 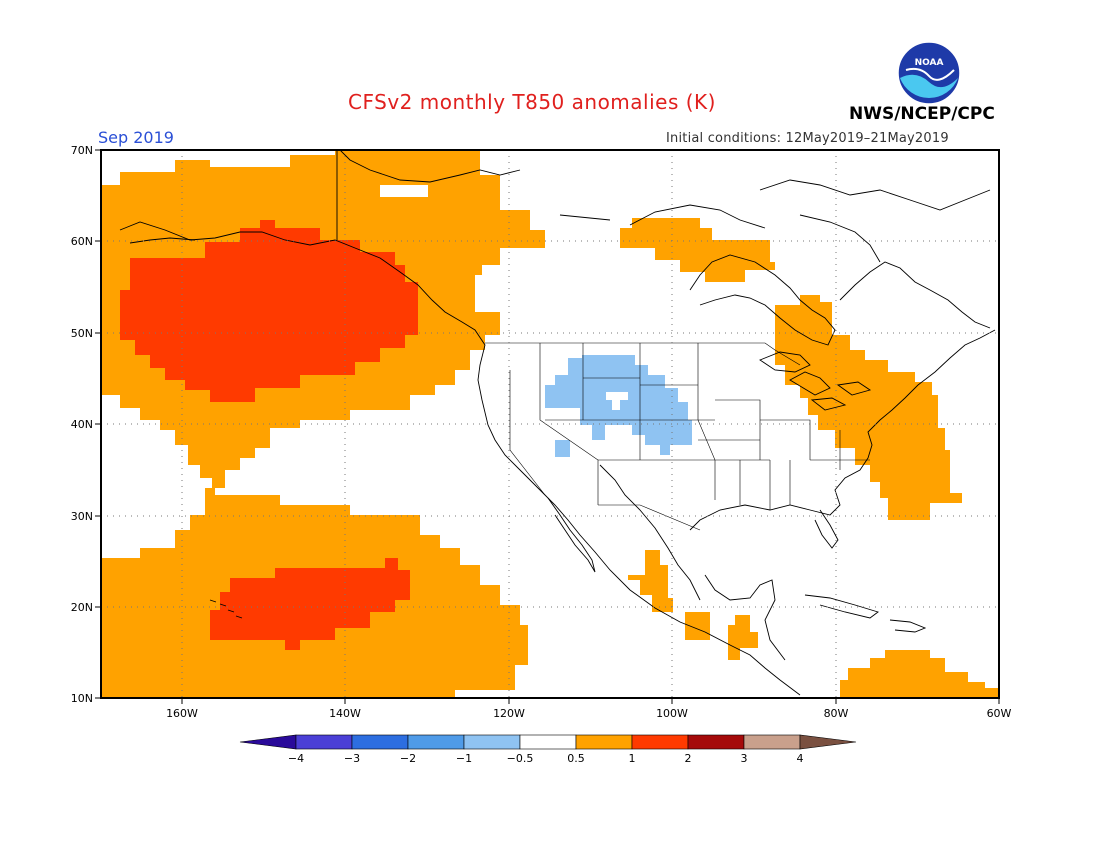 I want to click on lat-label: 20N, so click(x=82, y=607).